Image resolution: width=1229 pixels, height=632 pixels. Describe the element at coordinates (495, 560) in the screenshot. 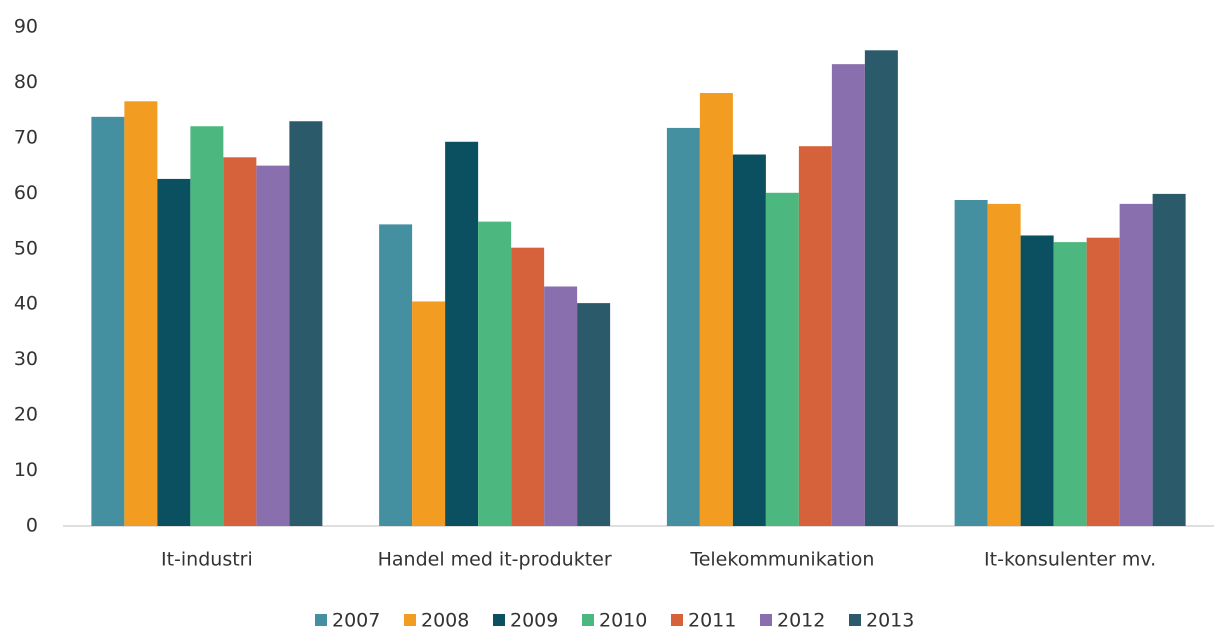

I see `x-tick-label: Handel med it-produkter` at that location.